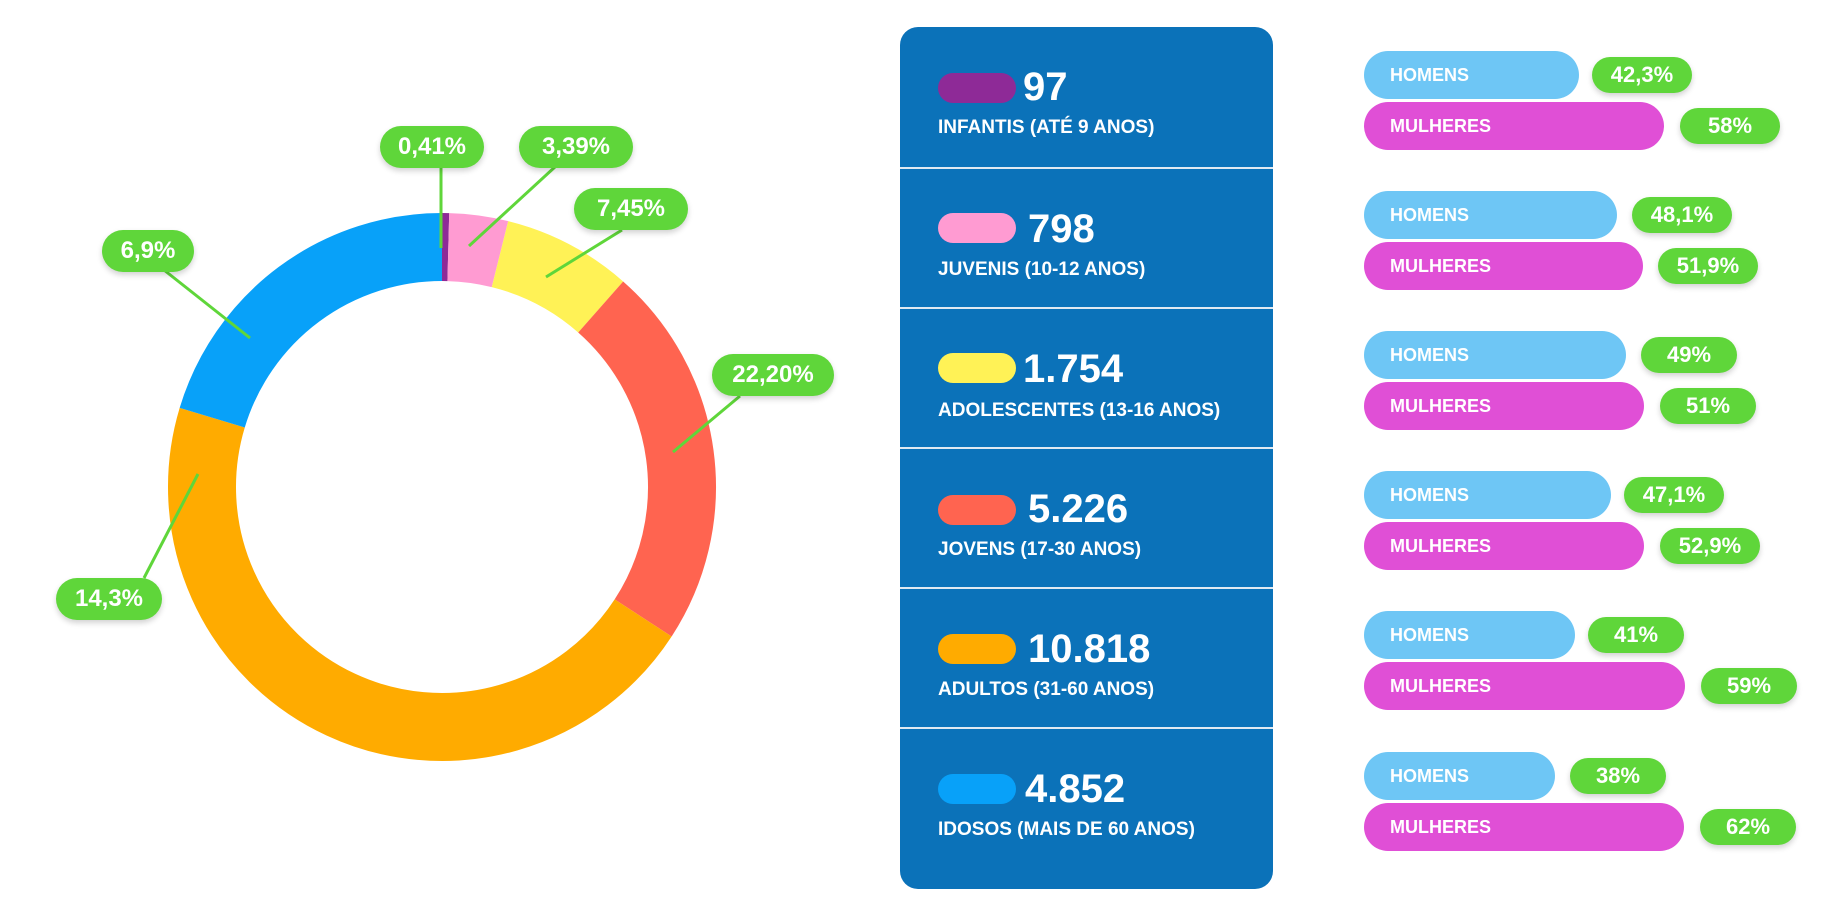  I want to click on group-row-jovens: 5.226 JOVENS (17-30 ANOS), so click(1086, 518).